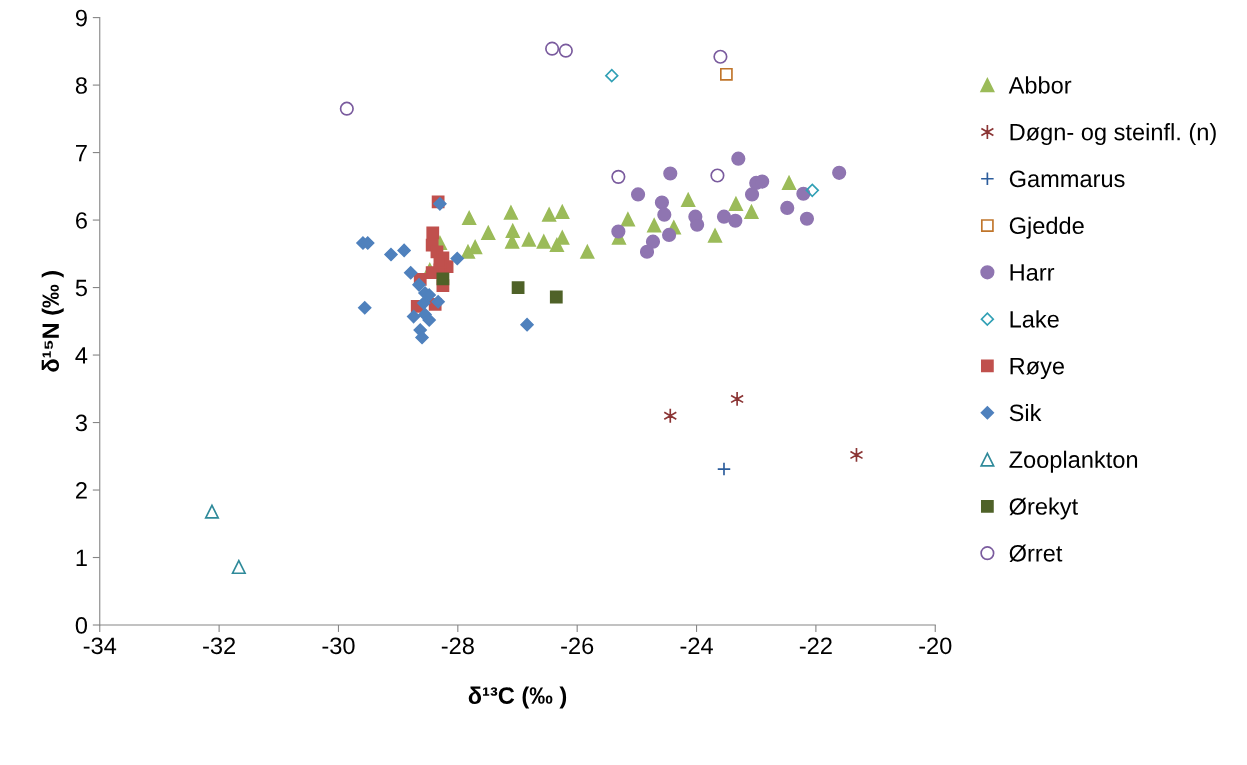 The width and height of the screenshot is (1247, 765). What do you see at coordinates (457, 646) in the screenshot?
I see `x-tick-label: -28` at bounding box center [457, 646].